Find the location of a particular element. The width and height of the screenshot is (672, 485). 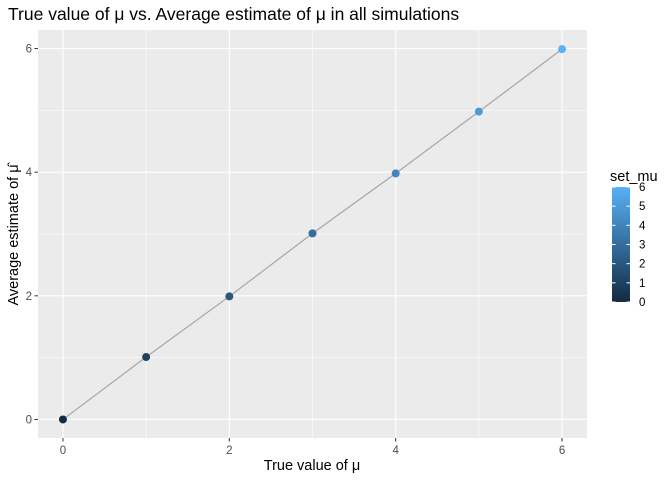

legend-tick-label: 1 is located at coordinates (642, 284).